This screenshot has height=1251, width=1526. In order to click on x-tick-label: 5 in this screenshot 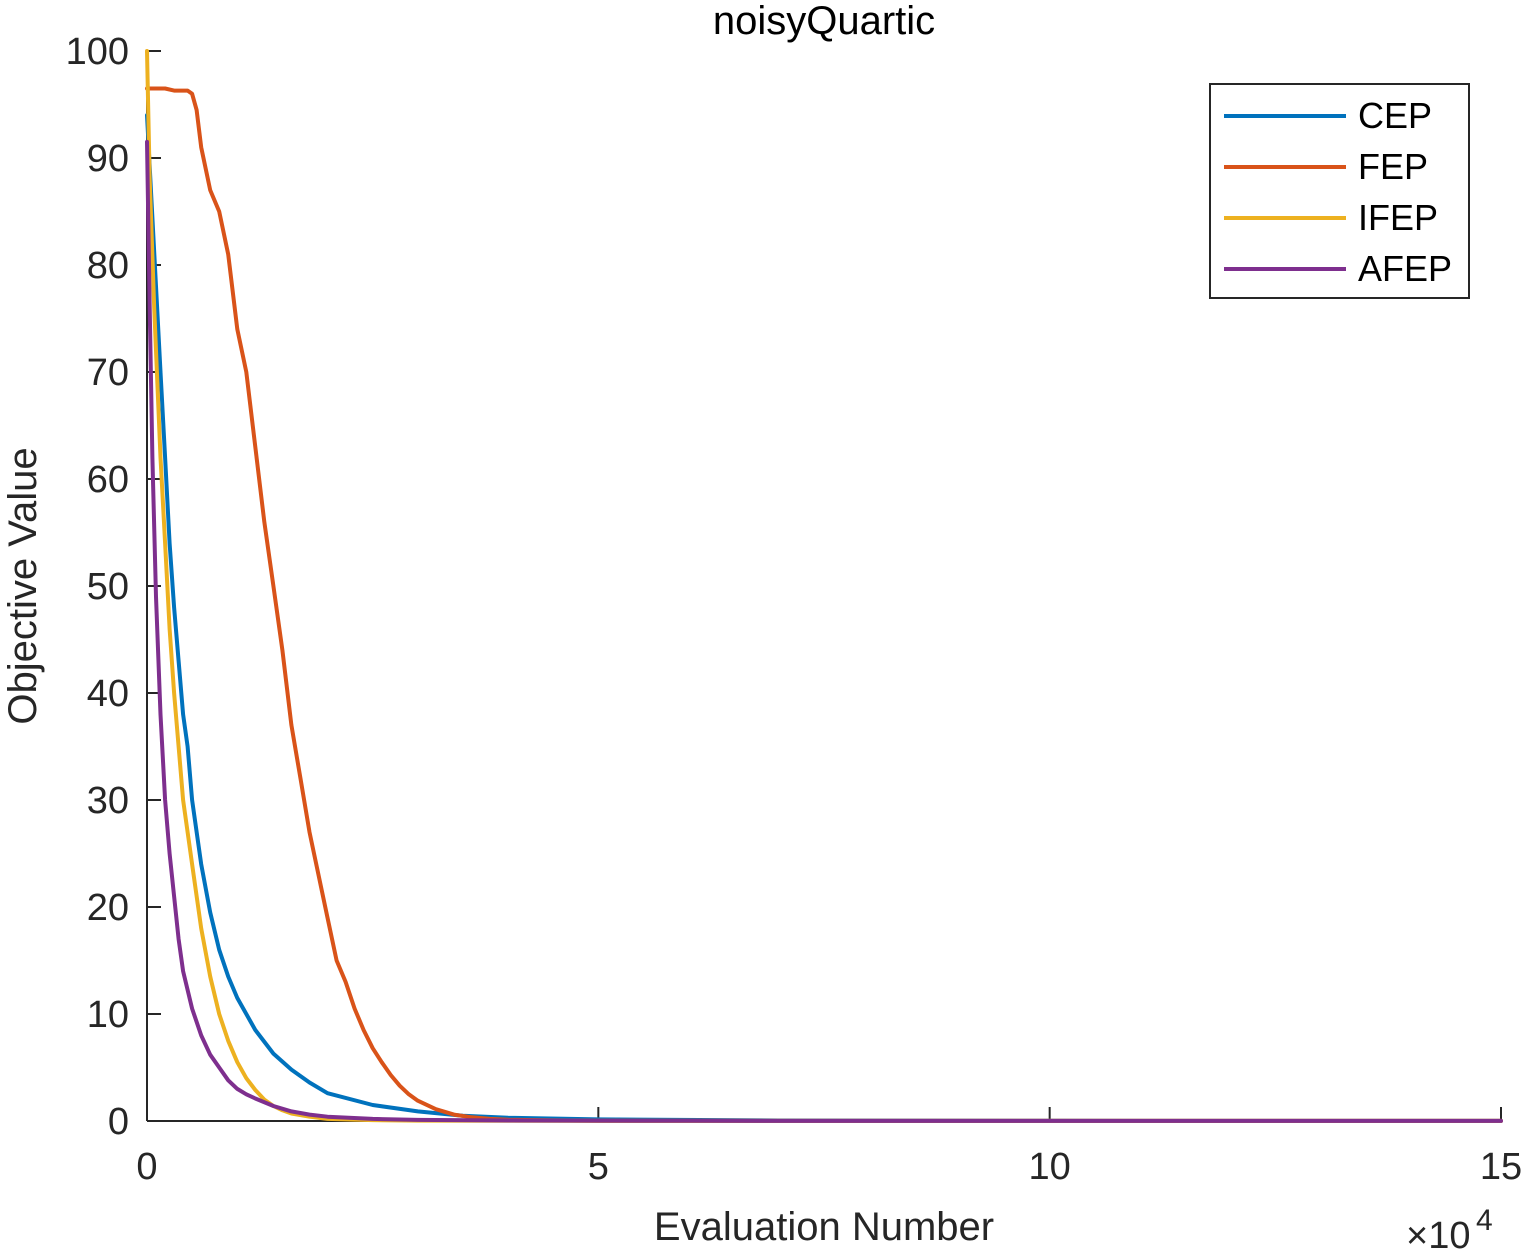, I will do `click(598, 1167)`.